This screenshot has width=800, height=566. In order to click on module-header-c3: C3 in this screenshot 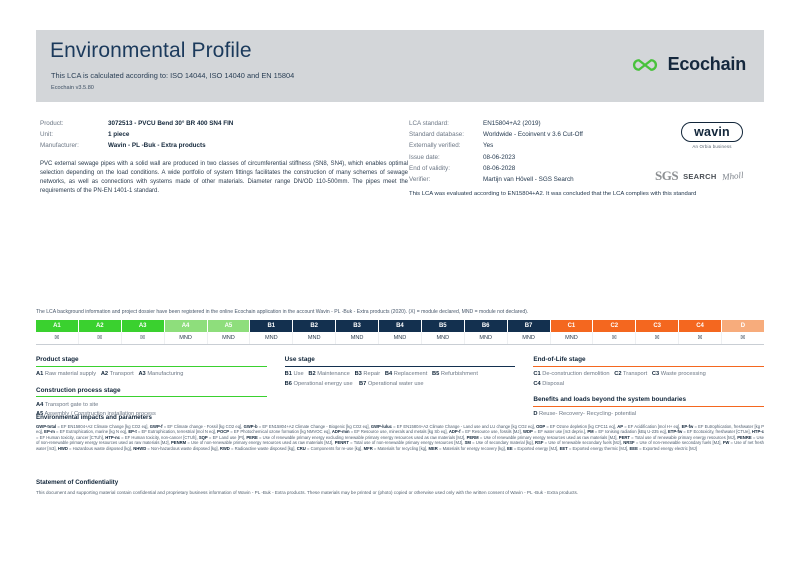, I will do `click(658, 326)`.